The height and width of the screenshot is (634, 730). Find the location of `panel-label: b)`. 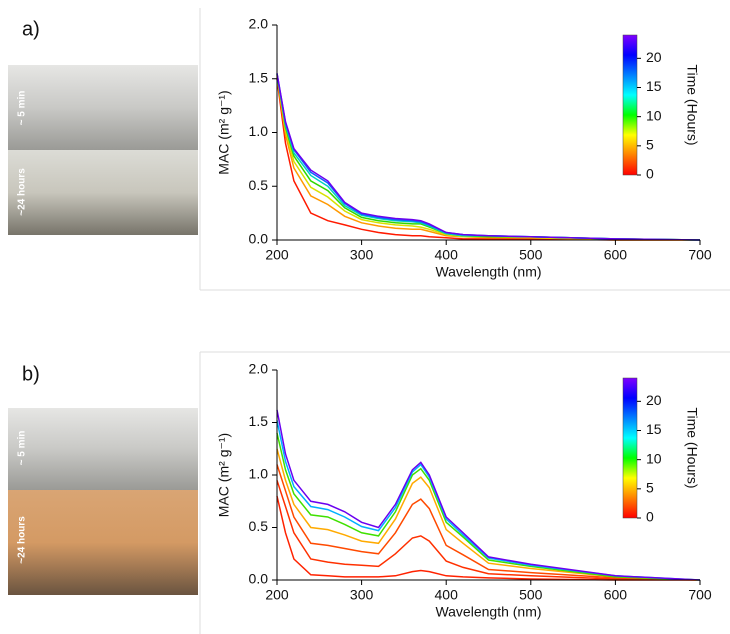

panel-label: b) is located at coordinates (31, 374).